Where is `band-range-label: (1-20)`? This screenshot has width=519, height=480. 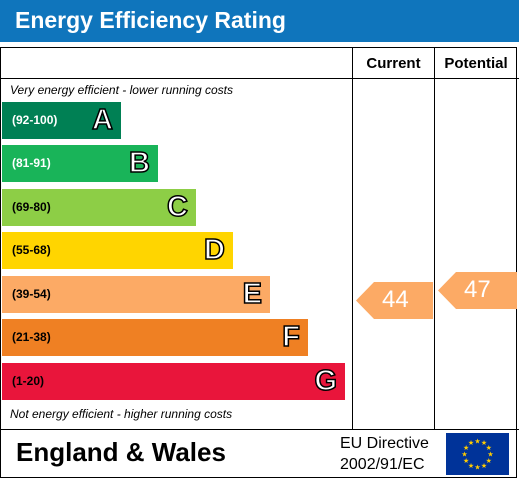 band-range-label: (1-20) is located at coordinates (28, 381).